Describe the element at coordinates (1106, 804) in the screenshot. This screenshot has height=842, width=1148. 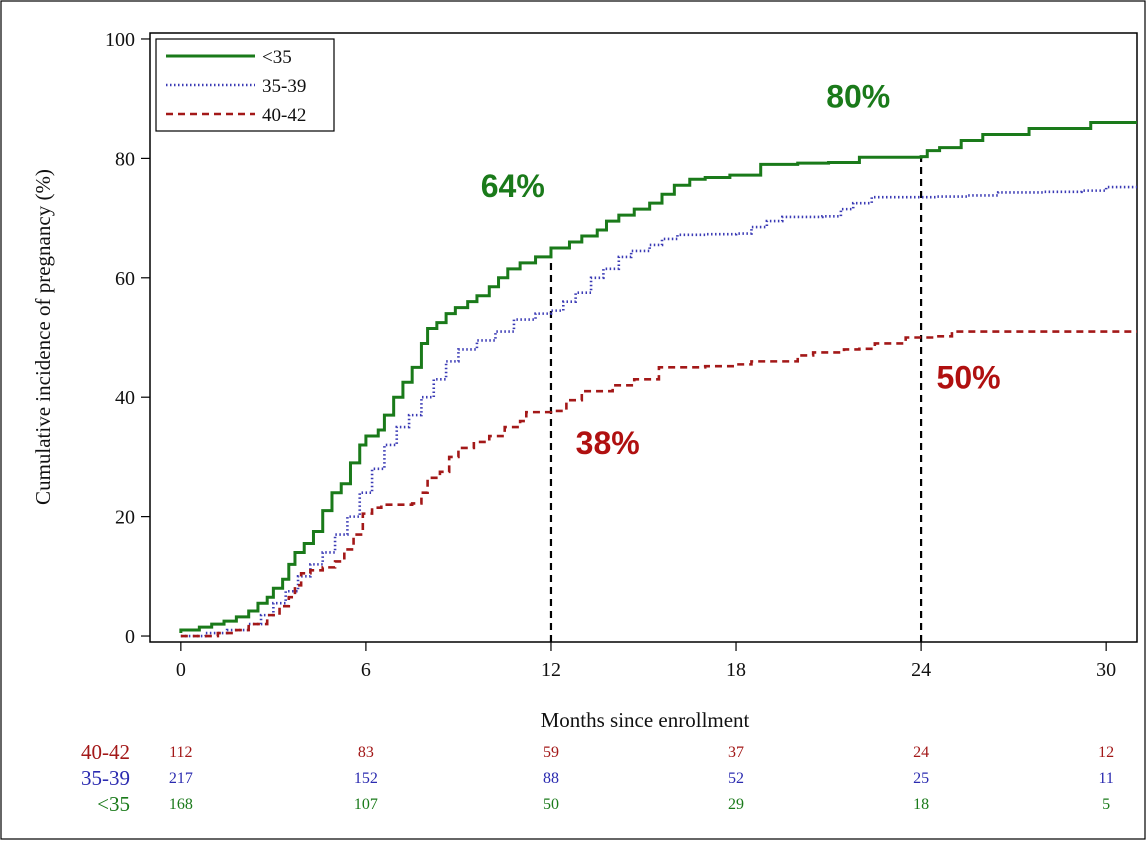
I see `risk-value: 5` at that location.